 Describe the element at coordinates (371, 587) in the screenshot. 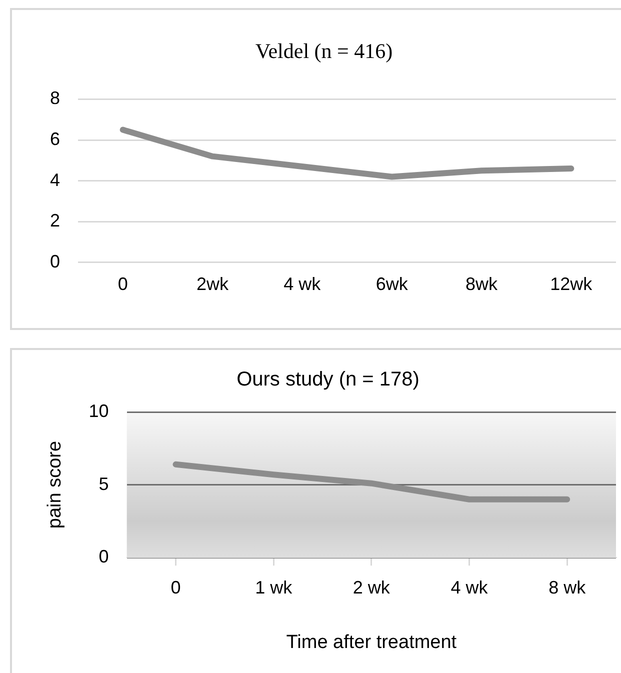

I see `x-tick-label: 2 wk` at that location.